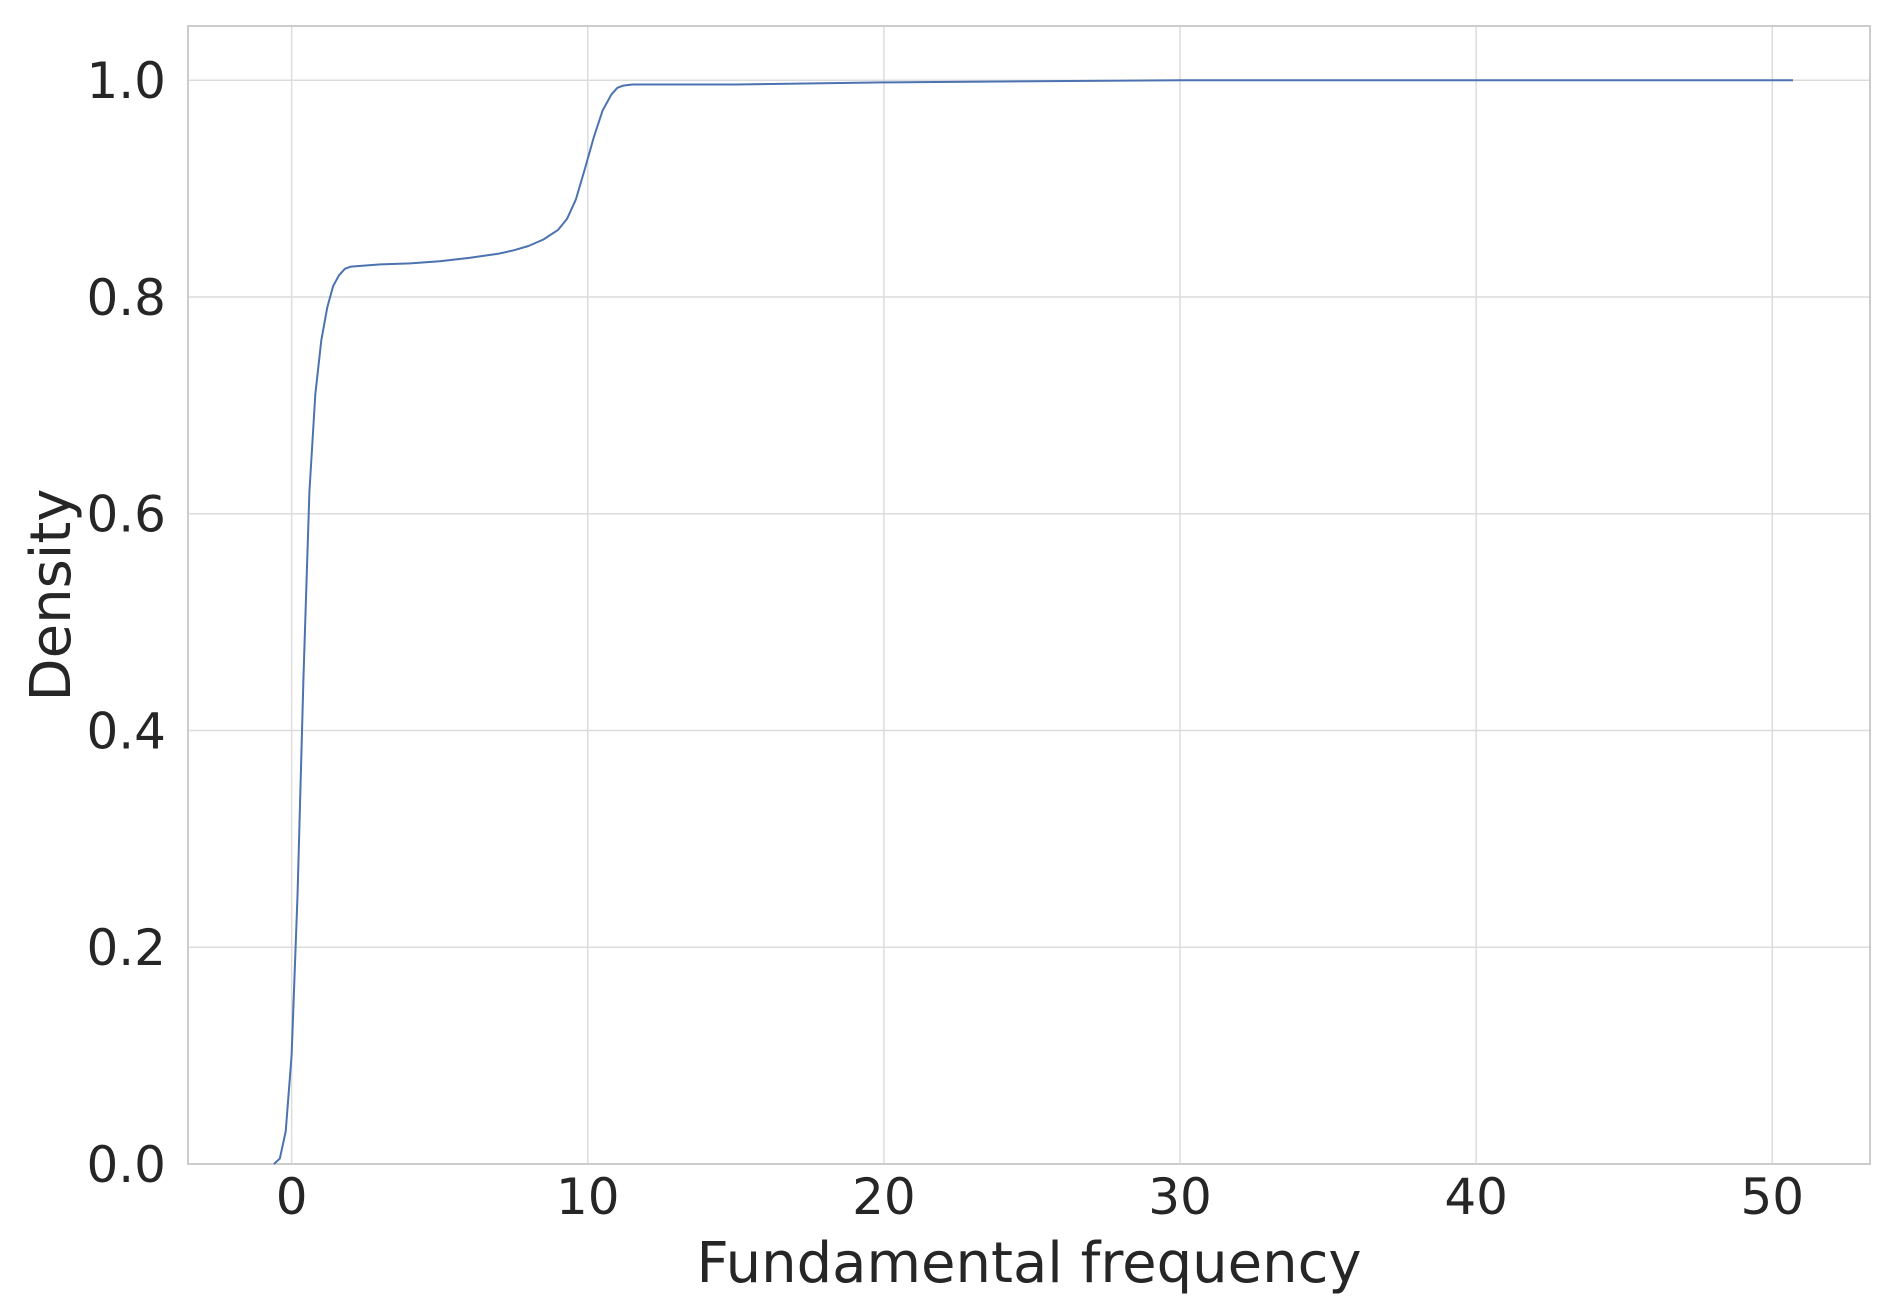  I want to click on y-tick-labels: 0.0 0.2 0.4 0.6 0.8 1.0, so click(126, 623).